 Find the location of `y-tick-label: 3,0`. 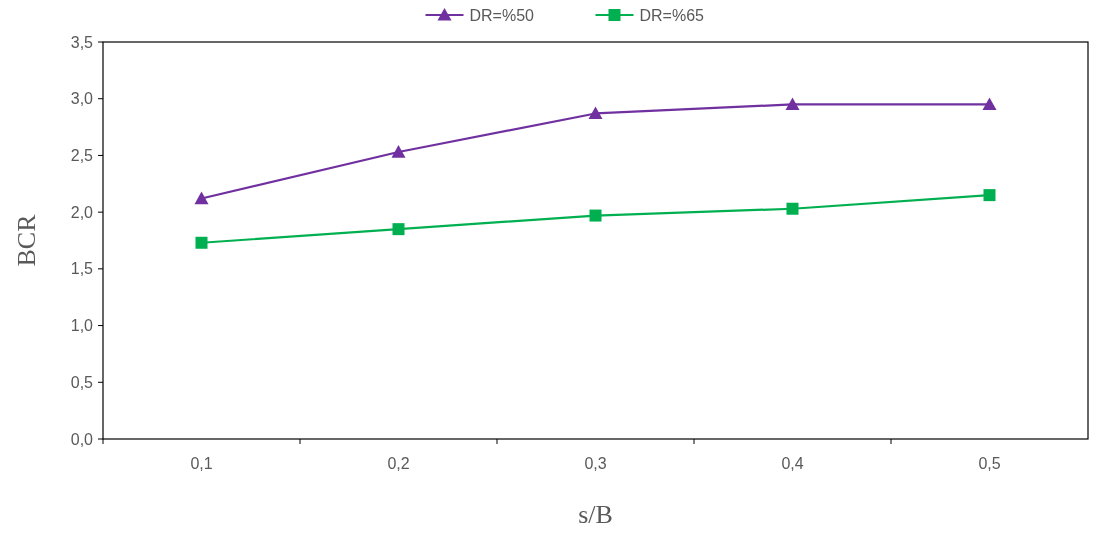

y-tick-label: 3,0 is located at coordinates (82, 99).